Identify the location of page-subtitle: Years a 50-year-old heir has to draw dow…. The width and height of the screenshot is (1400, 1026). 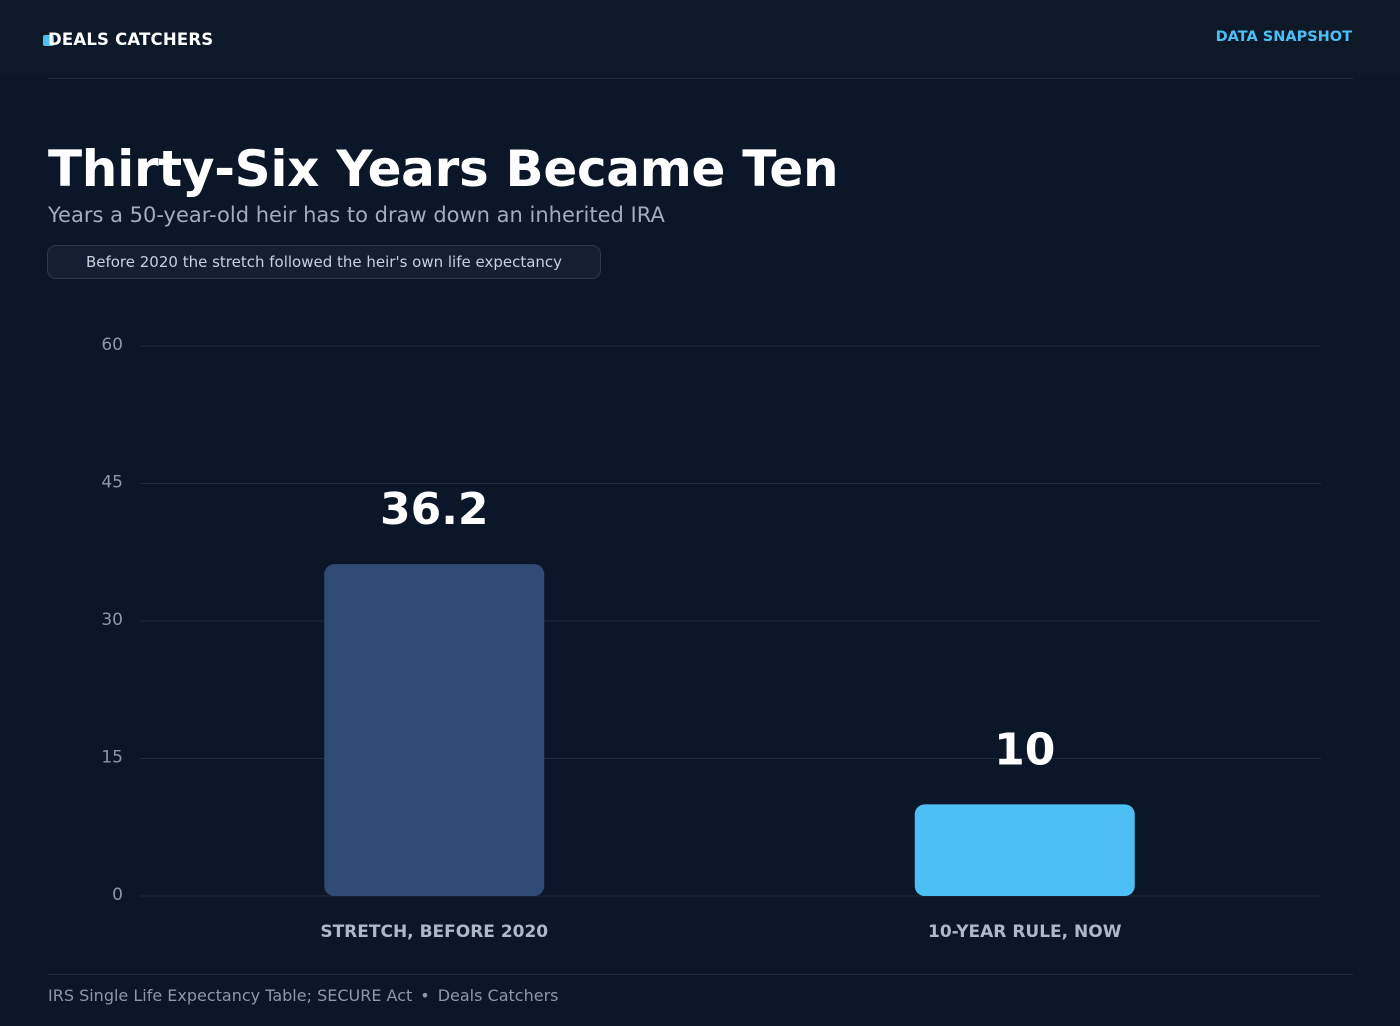
(356, 215).